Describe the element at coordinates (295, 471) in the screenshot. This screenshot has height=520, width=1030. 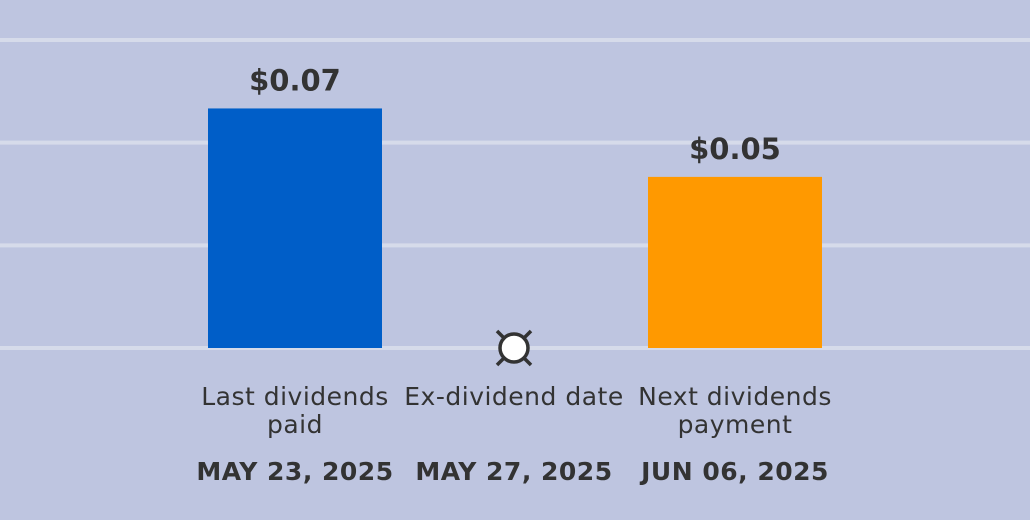
I see `date-label: MAY 23, 2025` at that location.